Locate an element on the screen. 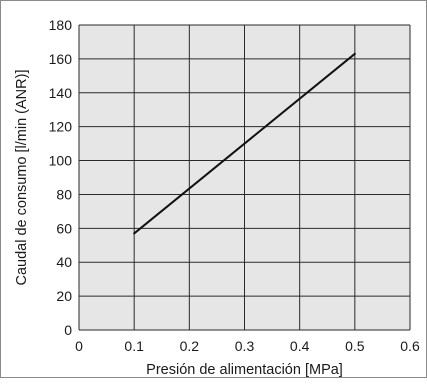 The image size is (427, 384). y-tick-label: 60 is located at coordinates (64, 228).